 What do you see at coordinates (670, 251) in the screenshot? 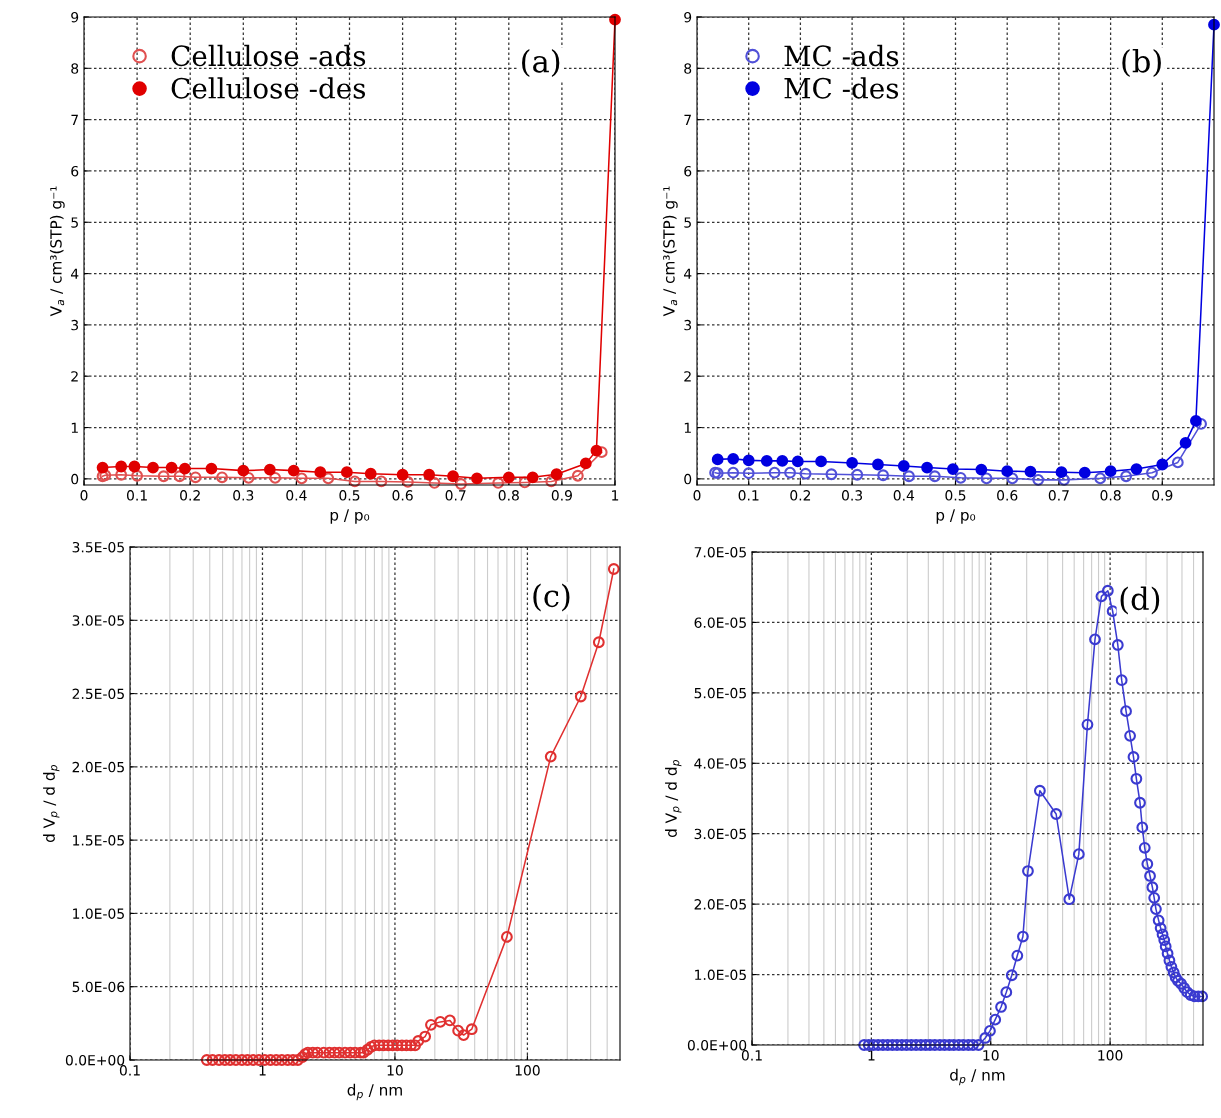
I see `y-axis-title: V$_{a}$ / cm³(STP) g⁻¹` at bounding box center [670, 251].